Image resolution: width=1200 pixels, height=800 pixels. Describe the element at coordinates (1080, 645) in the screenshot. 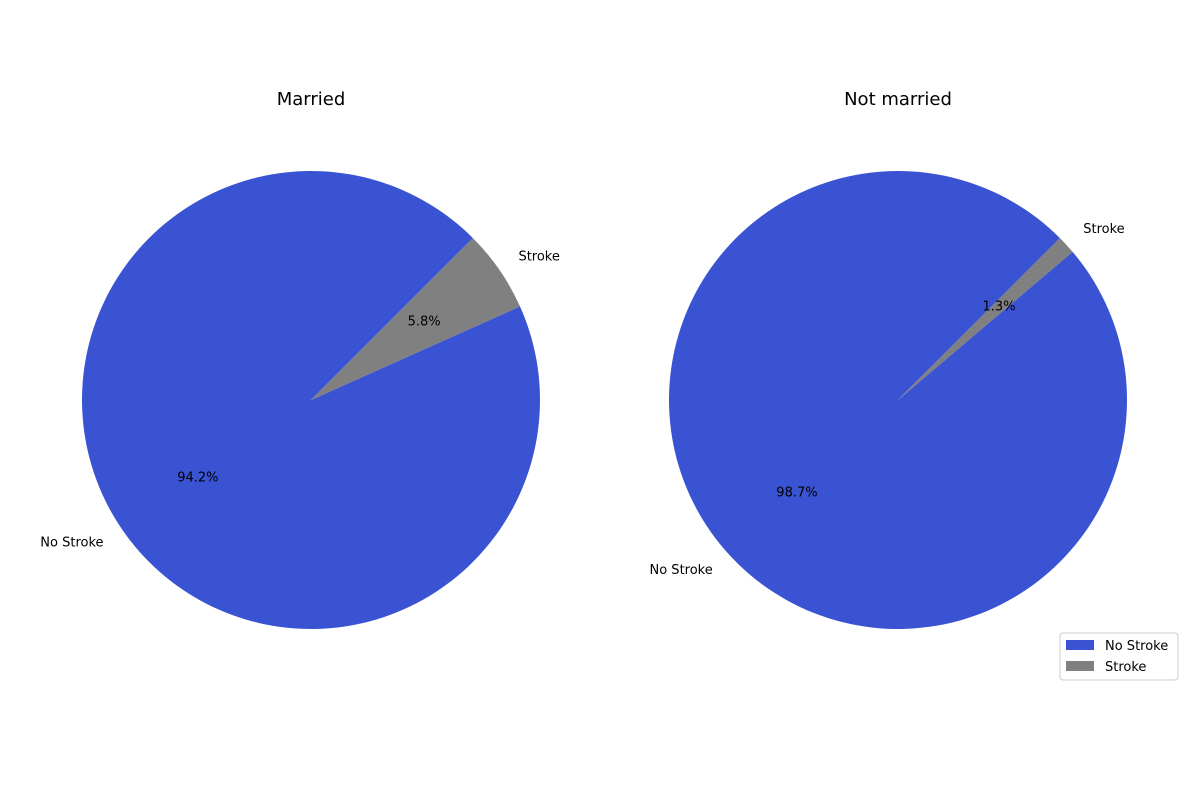

I see `legend-swatch-no-stroke` at that location.